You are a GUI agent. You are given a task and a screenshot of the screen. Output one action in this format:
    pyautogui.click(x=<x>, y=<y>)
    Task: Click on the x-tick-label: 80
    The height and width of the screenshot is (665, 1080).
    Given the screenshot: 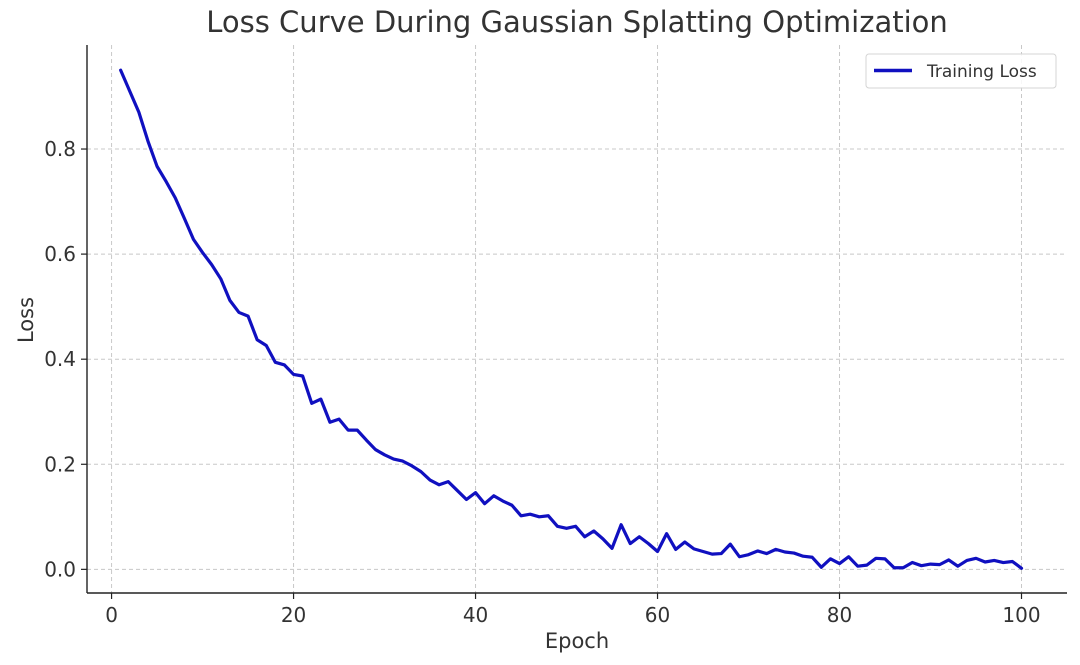 What is the action you would take?
    pyautogui.click(x=839, y=615)
    